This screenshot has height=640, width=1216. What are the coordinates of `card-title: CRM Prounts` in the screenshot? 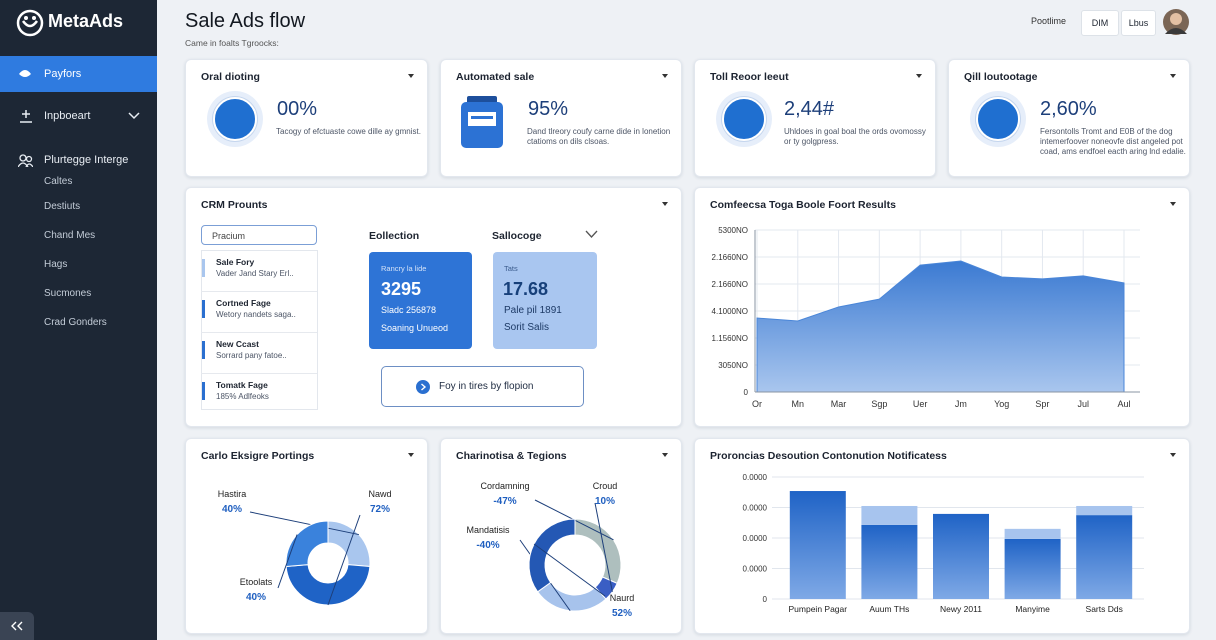 It's located at (234, 205).